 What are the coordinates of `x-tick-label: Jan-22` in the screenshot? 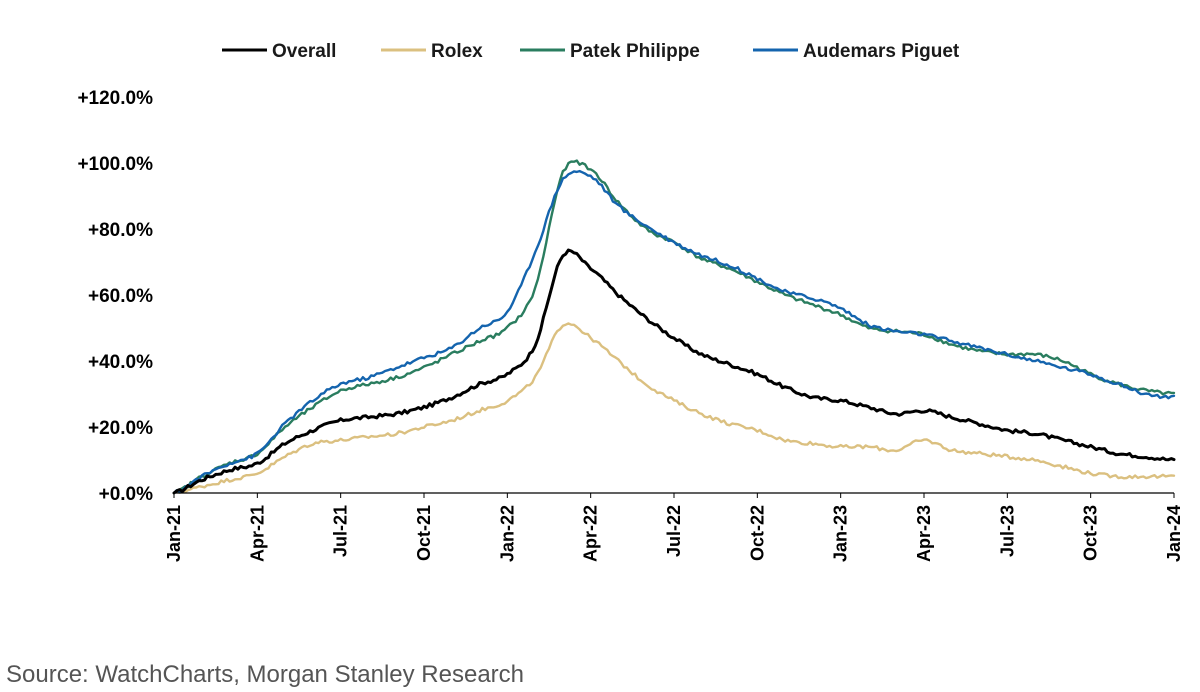 It's located at (507, 533).